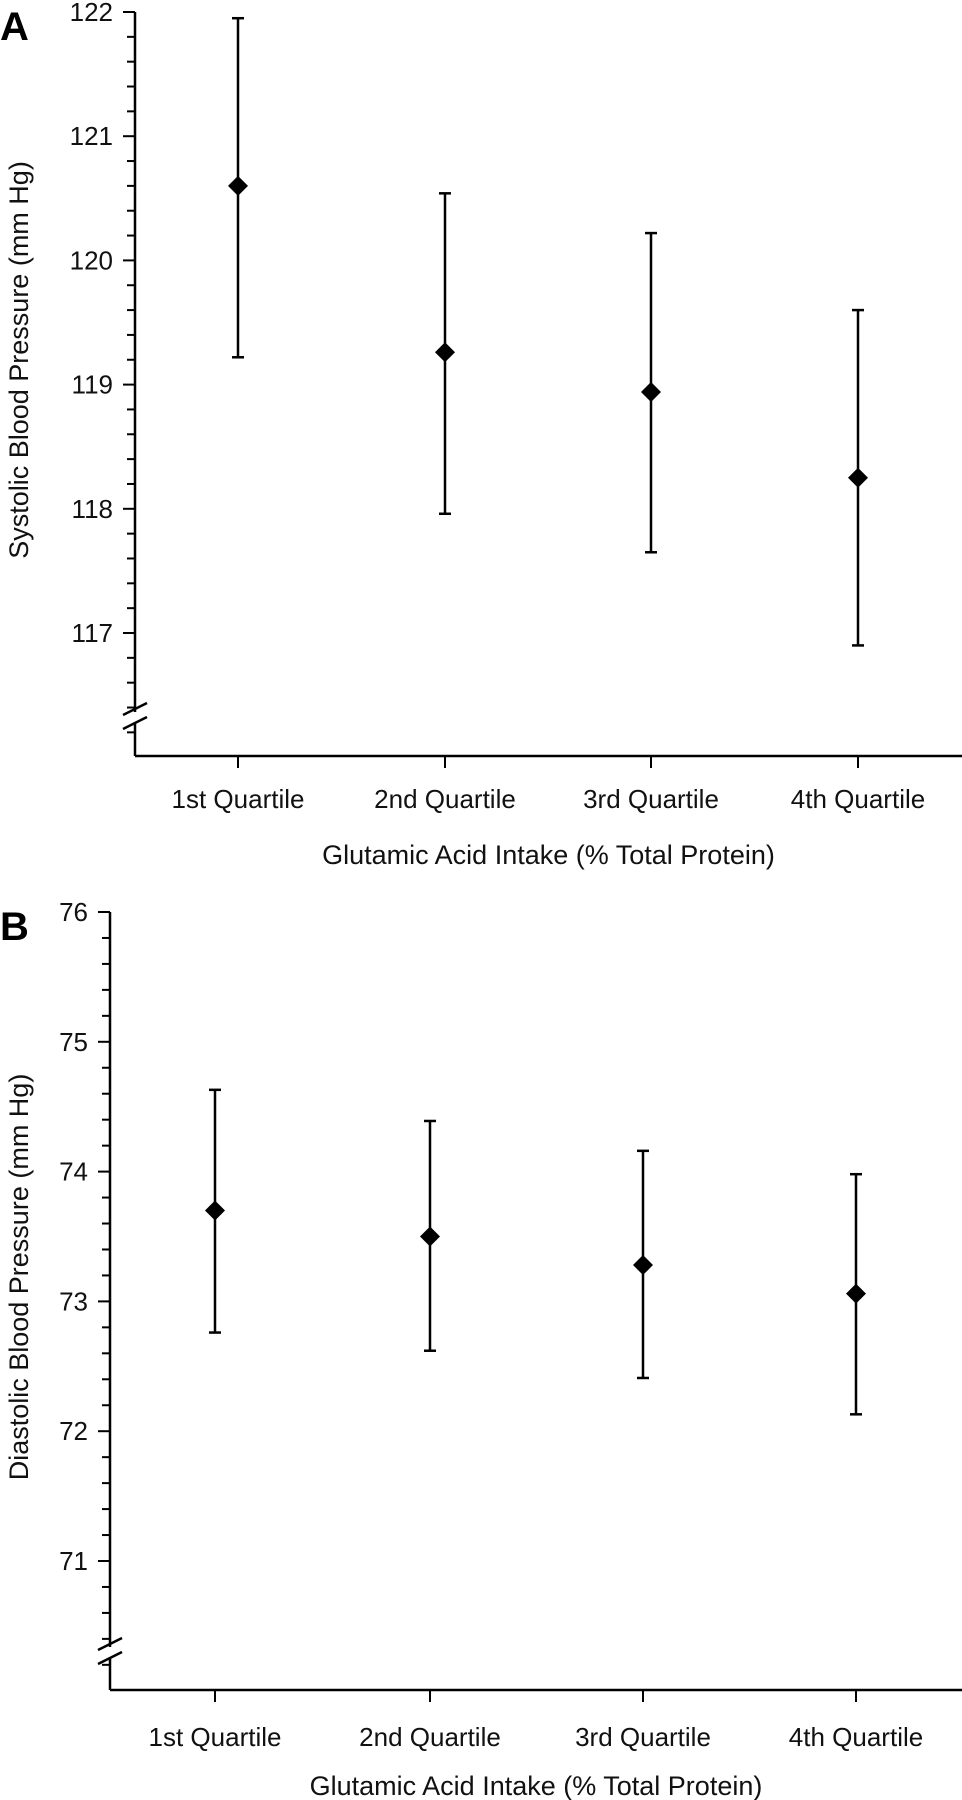 The height and width of the screenshot is (1800, 962). What do you see at coordinates (73, 912) in the screenshot?
I see `y-tick-label: 76` at bounding box center [73, 912].